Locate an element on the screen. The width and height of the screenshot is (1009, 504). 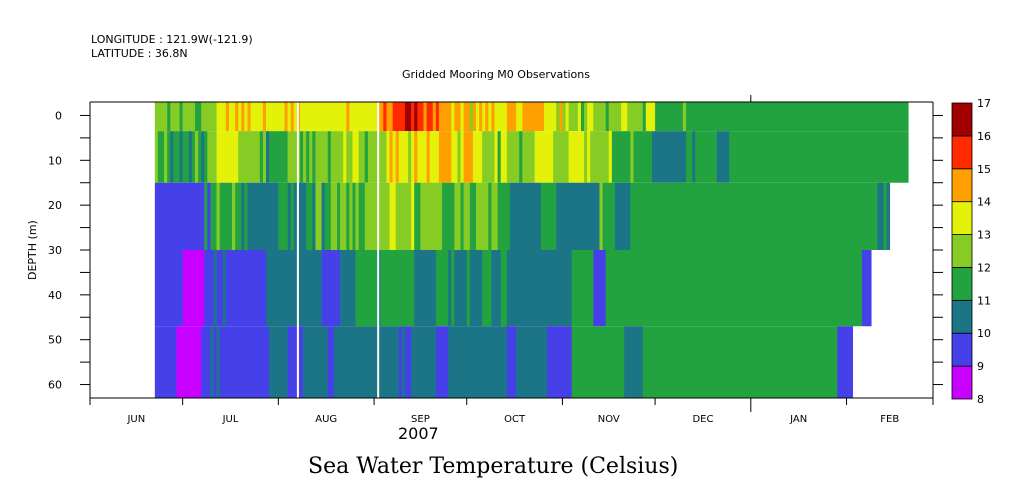
longitude-label: LONGITUDE : 121.9W(-121.9) is located at coordinates (172, 39).